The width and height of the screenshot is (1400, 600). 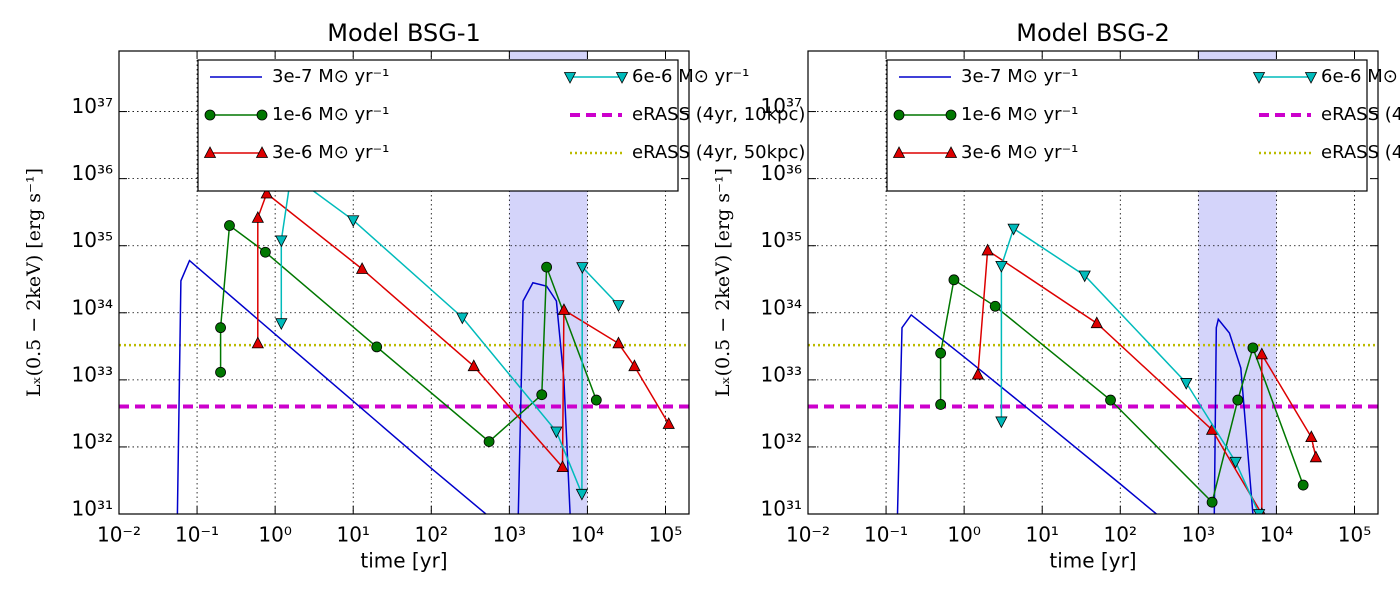 I want to click on y-tick-label: 10³², so click(x=781, y=441).